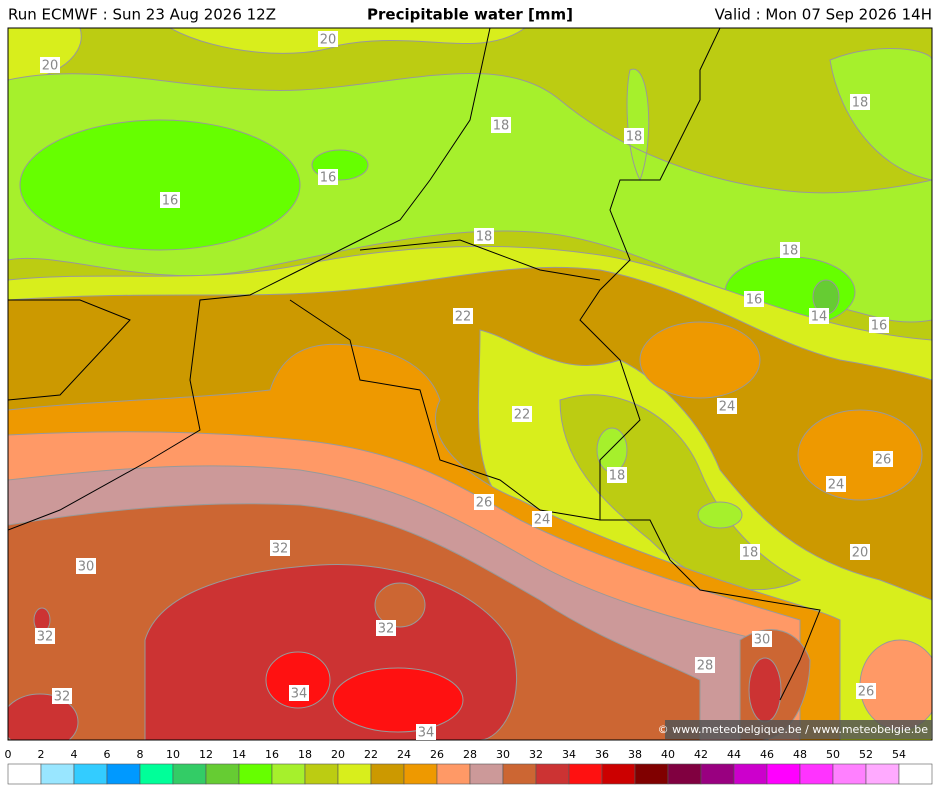 Image resolution: width=940 pixels, height=804 pixels. Describe the element at coordinates (107, 754) in the screenshot. I see `colorbar-tick-label: 6` at that location.